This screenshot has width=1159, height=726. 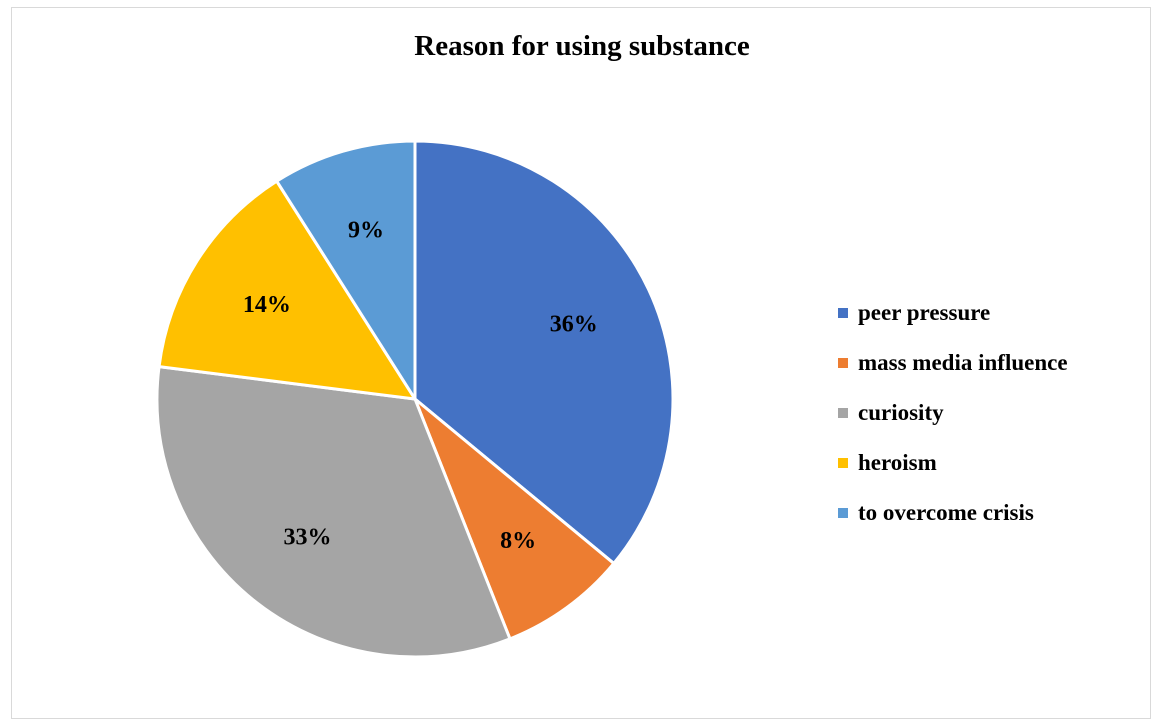 What do you see at coordinates (946, 512) in the screenshot?
I see `legend-label: to overcome crisis` at bounding box center [946, 512].